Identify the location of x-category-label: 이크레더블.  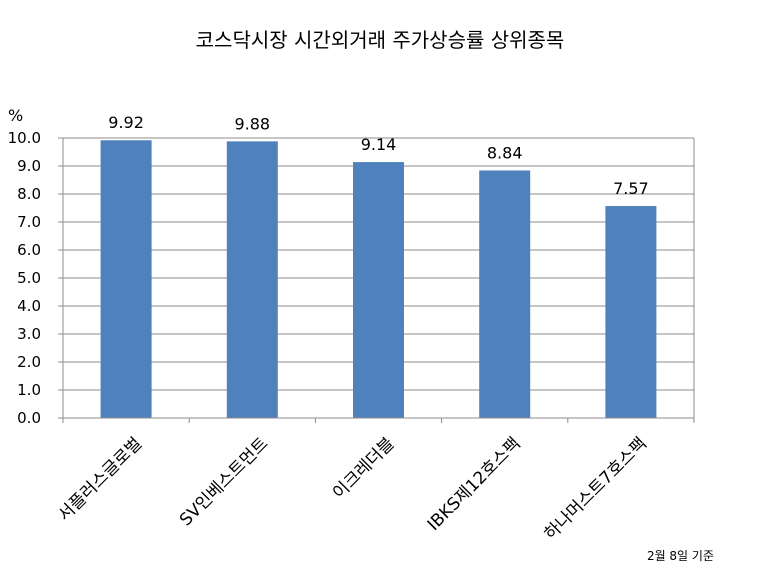
(363, 468).